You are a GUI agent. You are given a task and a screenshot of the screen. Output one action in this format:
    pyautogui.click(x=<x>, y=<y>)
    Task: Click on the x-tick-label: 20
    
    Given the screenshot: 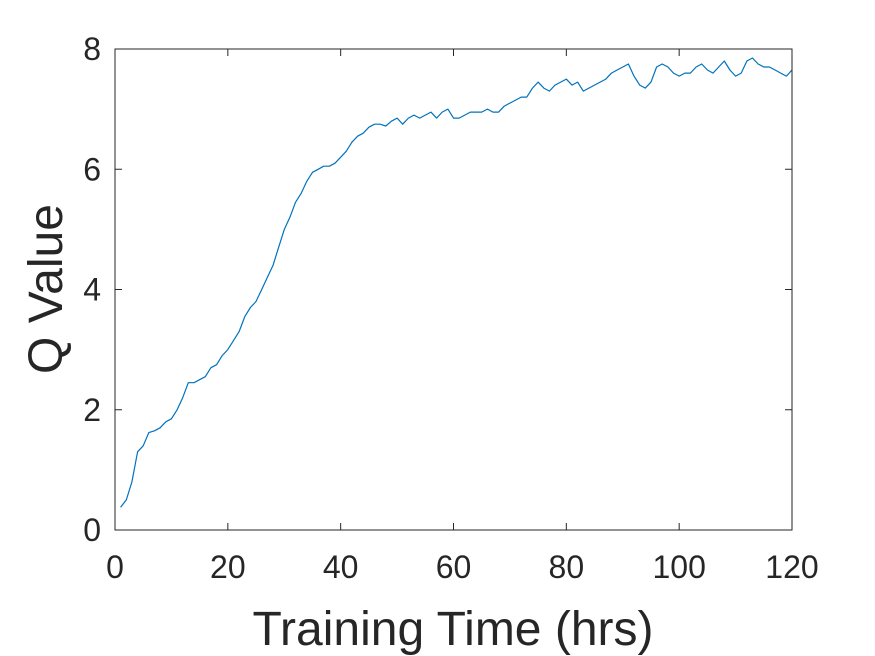 What is the action you would take?
    pyautogui.click(x=228, y=567)
    